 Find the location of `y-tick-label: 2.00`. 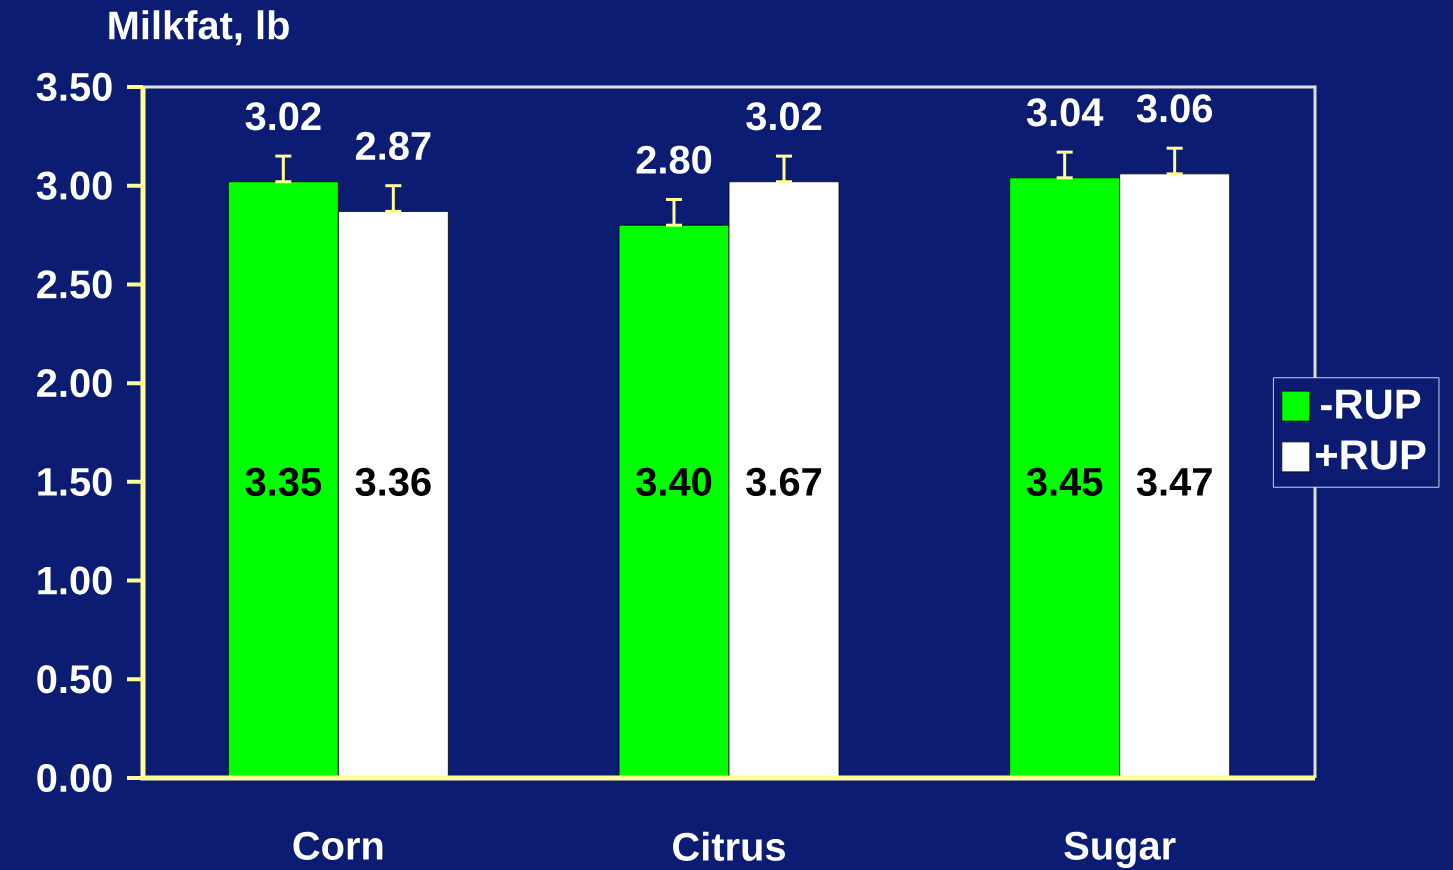

y-tick-label: 2.00 is located at coordinates (74, 383).